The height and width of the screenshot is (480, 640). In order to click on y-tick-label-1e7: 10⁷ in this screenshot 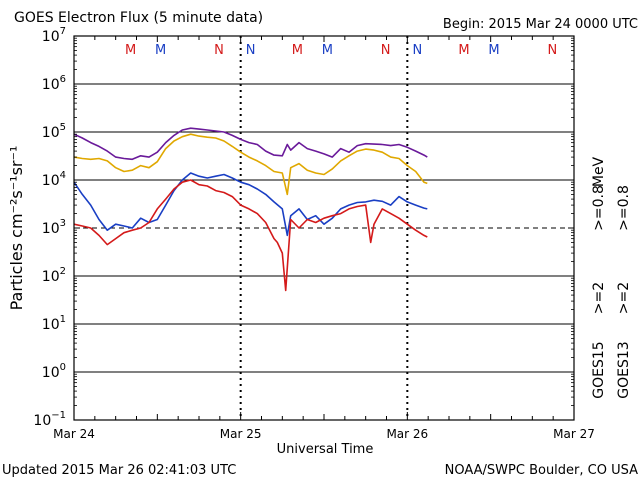, I will do `click(54, 35)`.